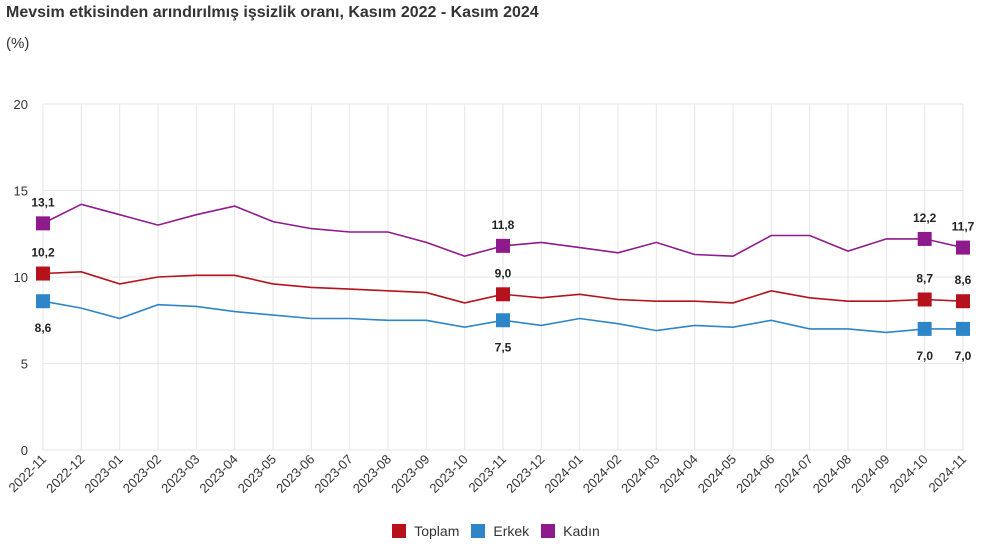 The width and height of the screenshot is (992, 556). Describe the element at coordinates (503, 347) in the screenshot. I see `data-label: 7,5` at that location.